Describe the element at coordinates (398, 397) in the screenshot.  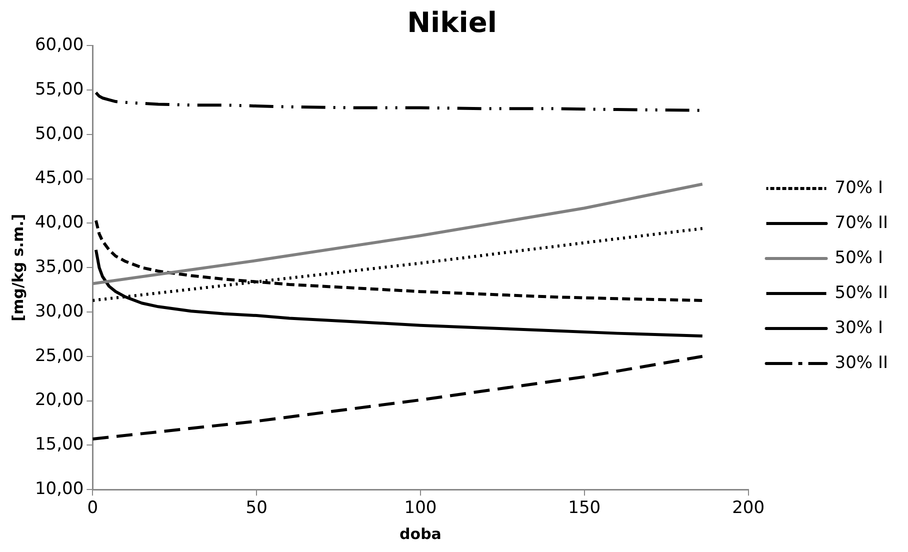
I see `line-series` at that location.